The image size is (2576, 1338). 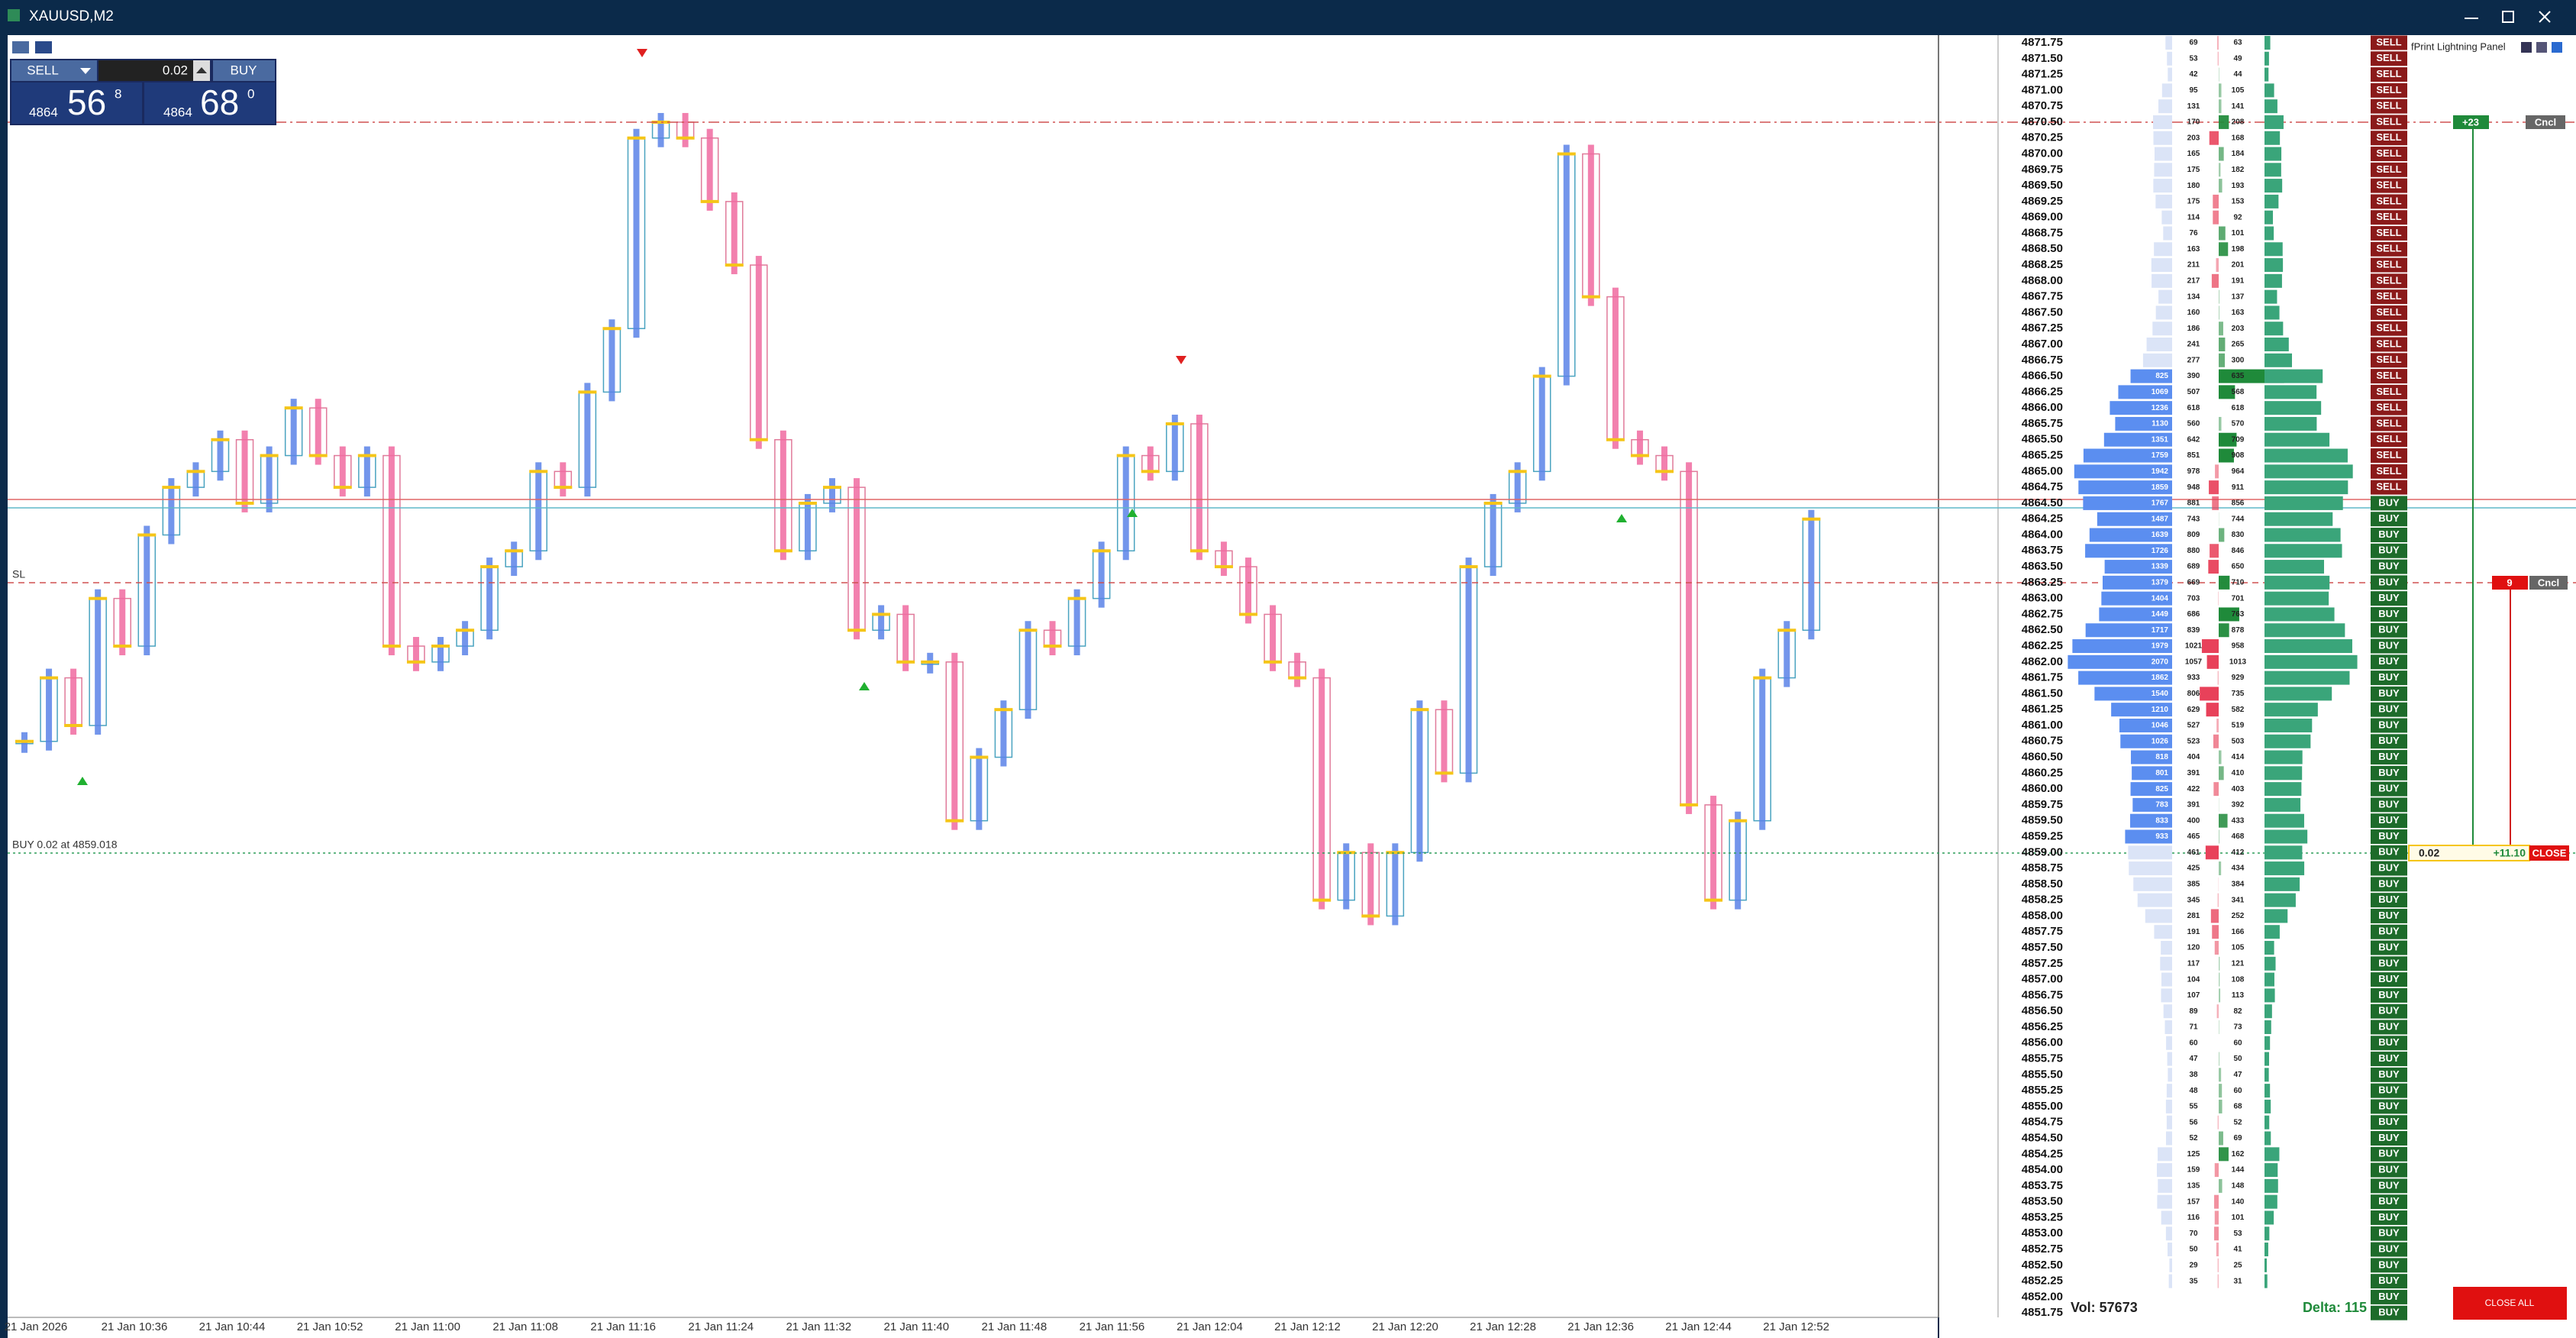 What do you see at coordinates (427, 1326) in the screenshot?
I see `time-label: 21 Jan 11:00` at bounding box center [427, 1326].